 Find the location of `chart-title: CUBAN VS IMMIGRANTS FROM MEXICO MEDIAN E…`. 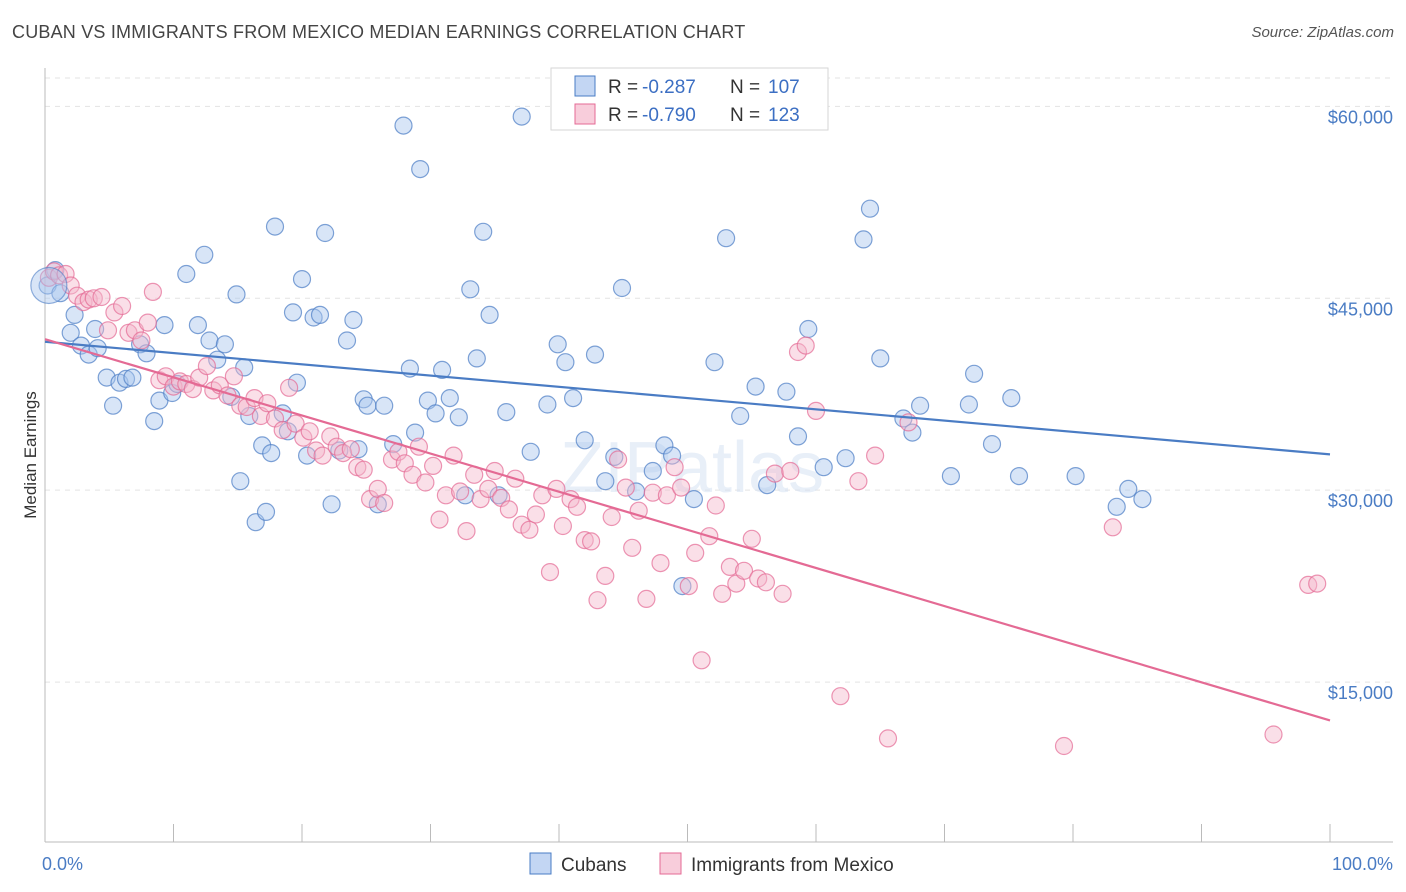

chart-title: CUBAN VS IMMIGRANTS FROM MEXICO MEDIAN E… is located at coordinates (379, 32).